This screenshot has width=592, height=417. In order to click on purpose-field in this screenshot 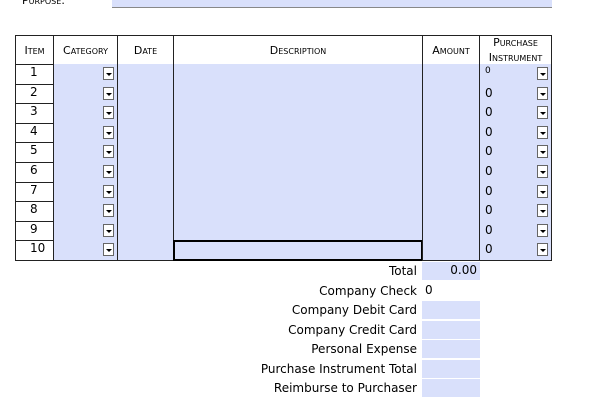, I will do `click(332, 4)`.